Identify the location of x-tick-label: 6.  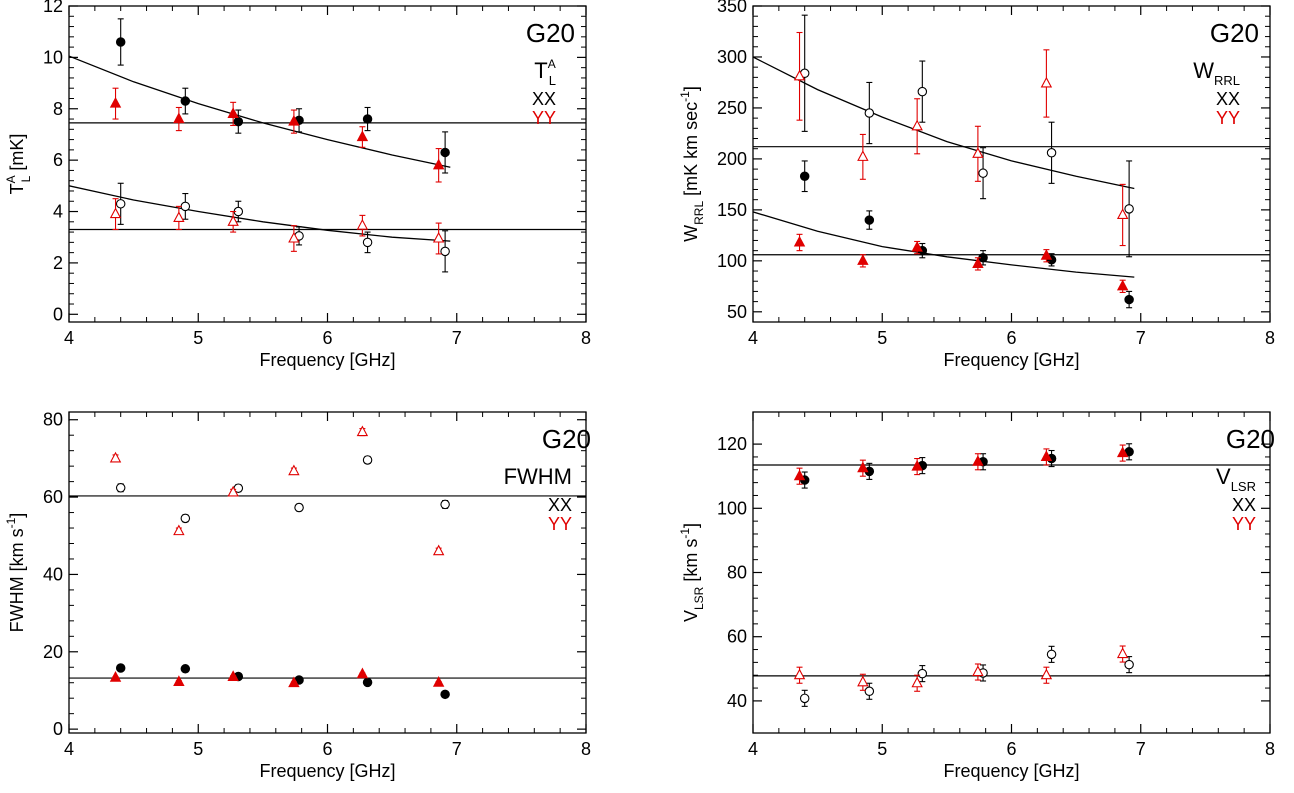
(1011, 749).